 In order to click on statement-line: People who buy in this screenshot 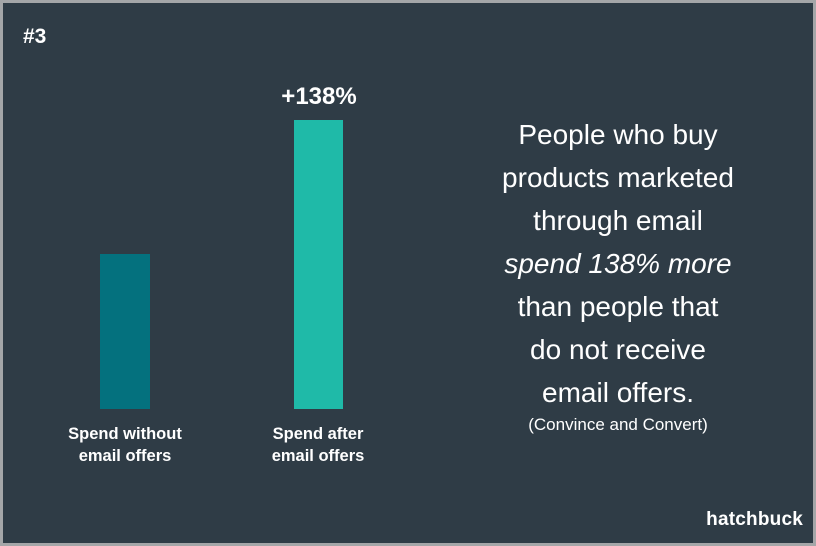, I will do `click(618, 134)`.